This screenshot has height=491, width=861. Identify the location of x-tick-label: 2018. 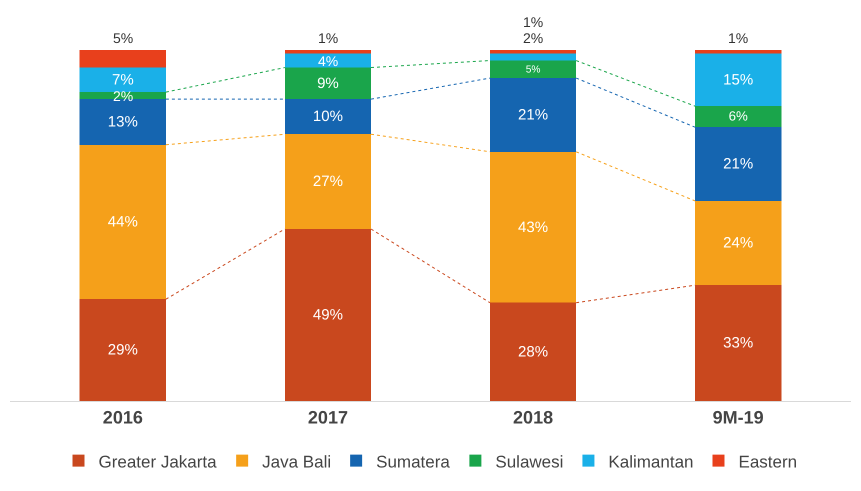
(533, 418).